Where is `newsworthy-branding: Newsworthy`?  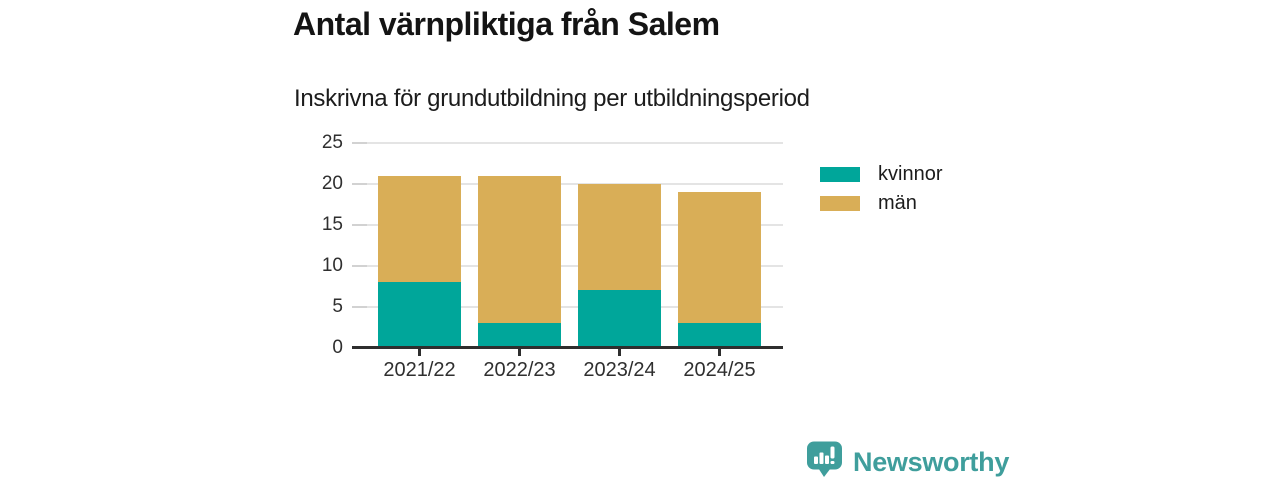 newsworthy-branding: Newsworthy is located at coordinates (907, 460).